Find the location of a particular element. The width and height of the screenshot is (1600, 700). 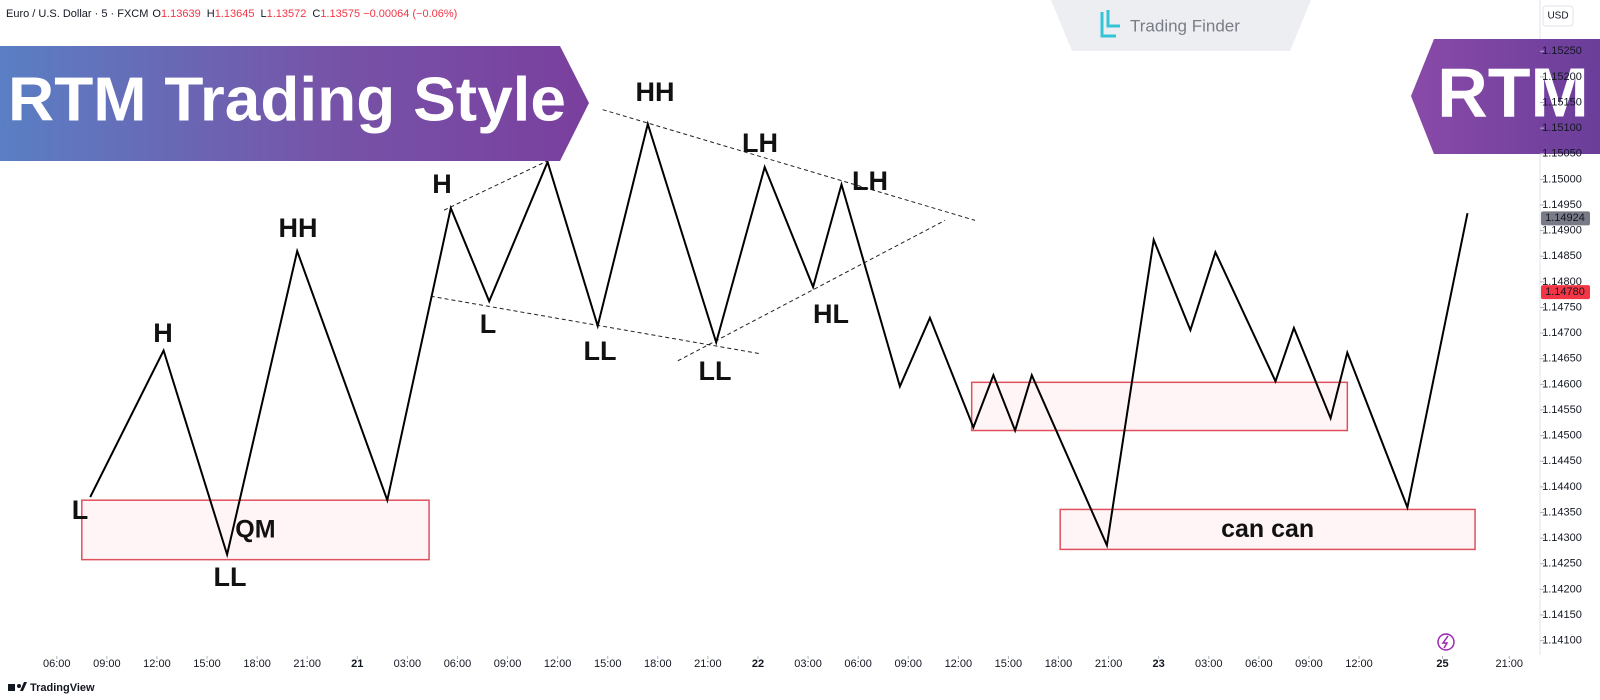

zone-label: can can is located at coordinates (1267, 529).